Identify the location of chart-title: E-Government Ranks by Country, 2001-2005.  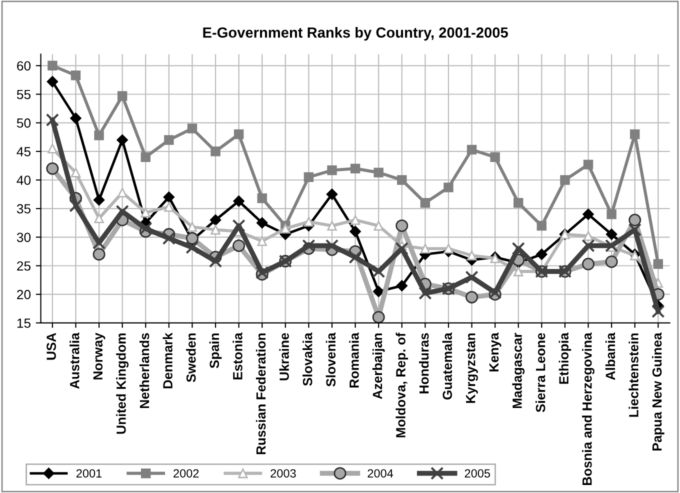
(355, 33).